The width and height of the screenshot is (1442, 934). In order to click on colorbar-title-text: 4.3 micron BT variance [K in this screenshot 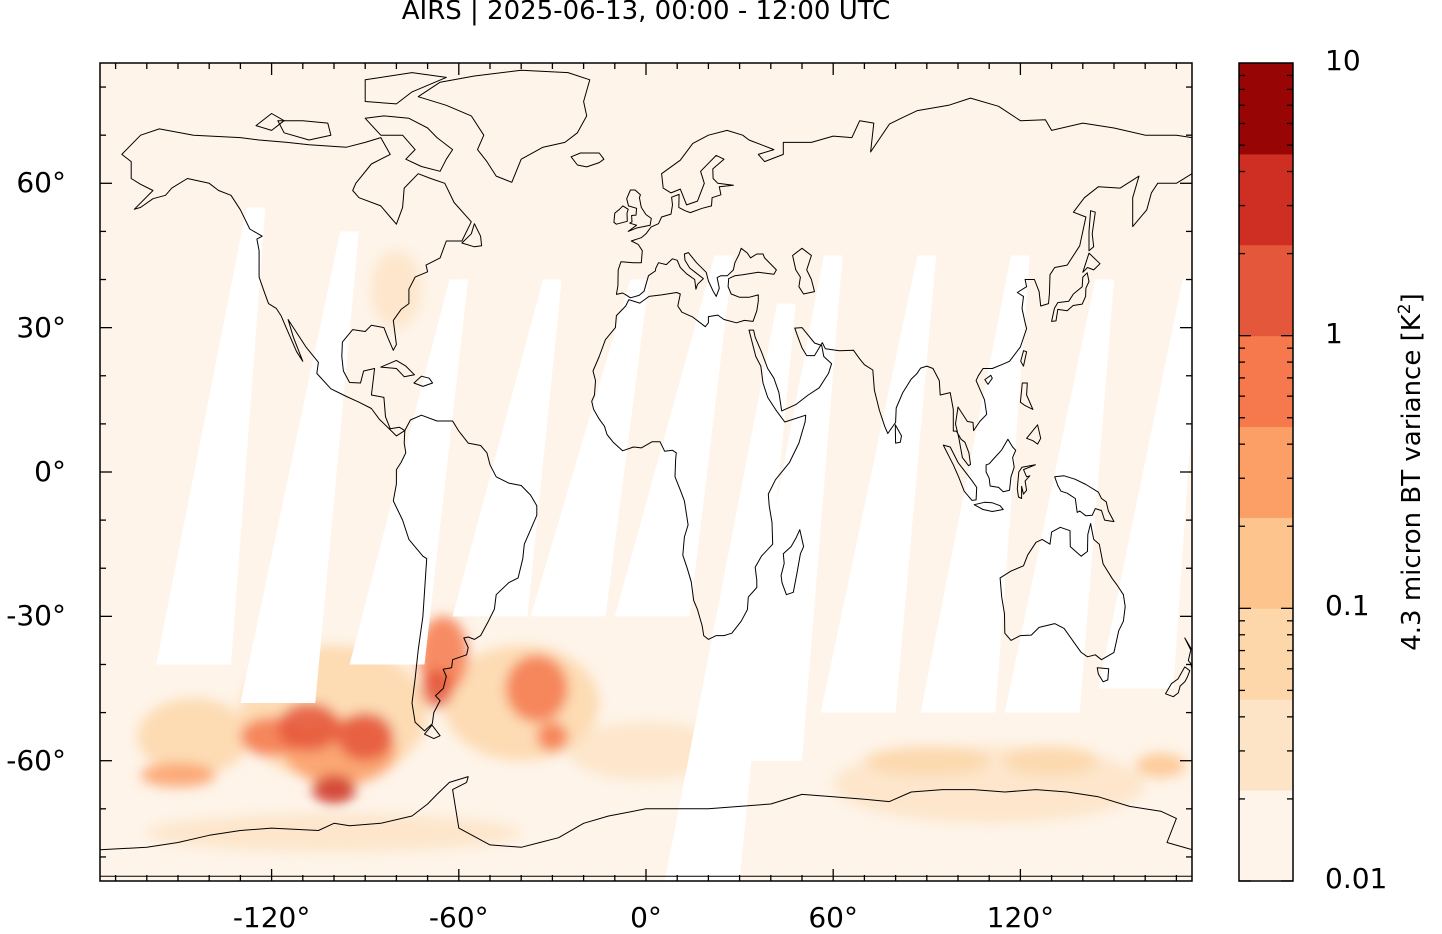, I will do `click(1411, 482)`.